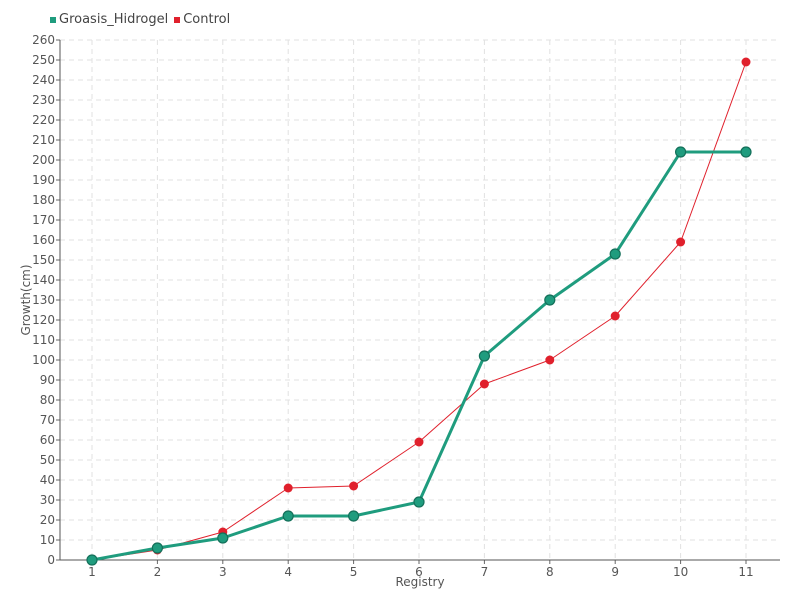 This screenshot has width=800, height=600. Describe the element at coordinates (43, 220) in the screenshot. I see `y-tick-label-170: 170` at that location.